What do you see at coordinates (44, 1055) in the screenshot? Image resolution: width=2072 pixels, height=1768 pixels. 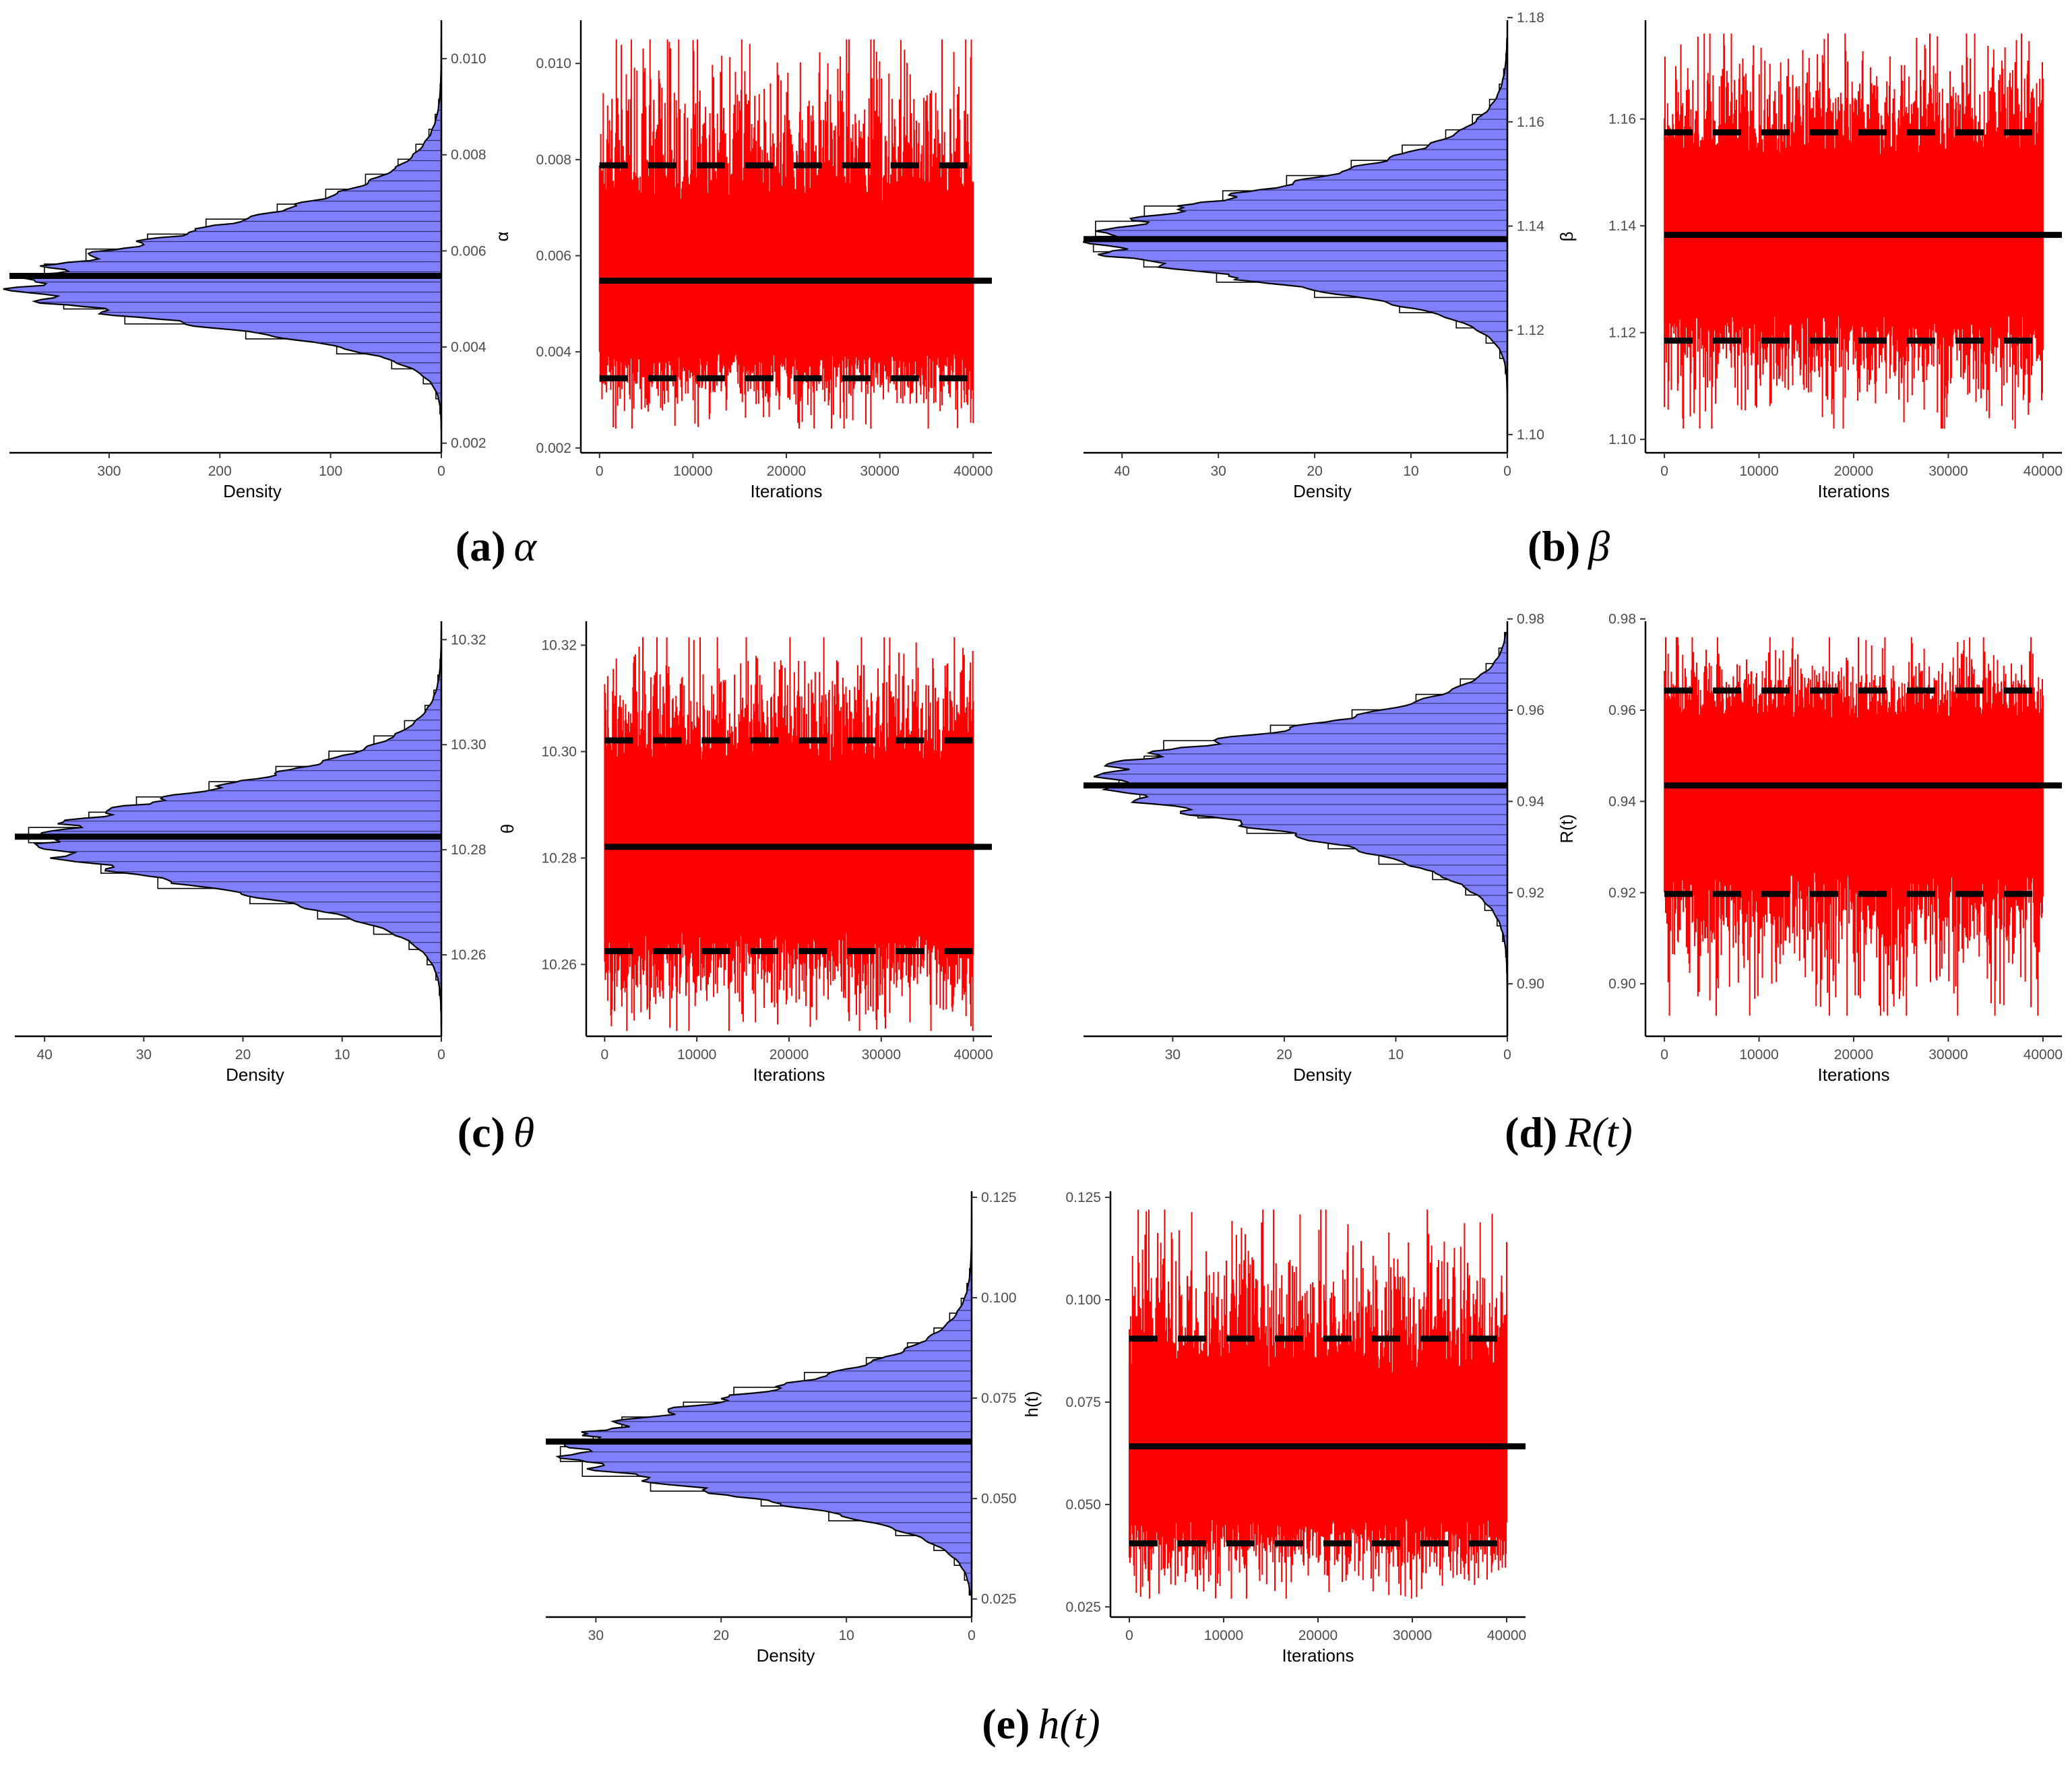 I see `density-x-tick-label: 40` at bounding box center [44, 1055].